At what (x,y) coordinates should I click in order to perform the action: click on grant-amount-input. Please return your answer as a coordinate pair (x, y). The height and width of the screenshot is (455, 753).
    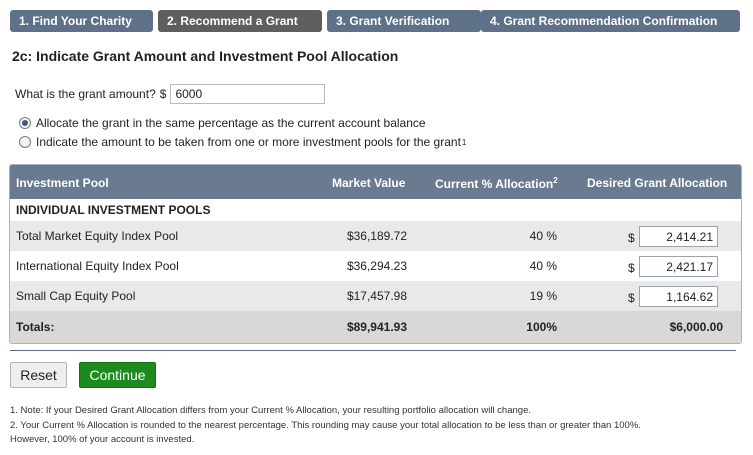
    Looking at the image, I should click on (248, 94).